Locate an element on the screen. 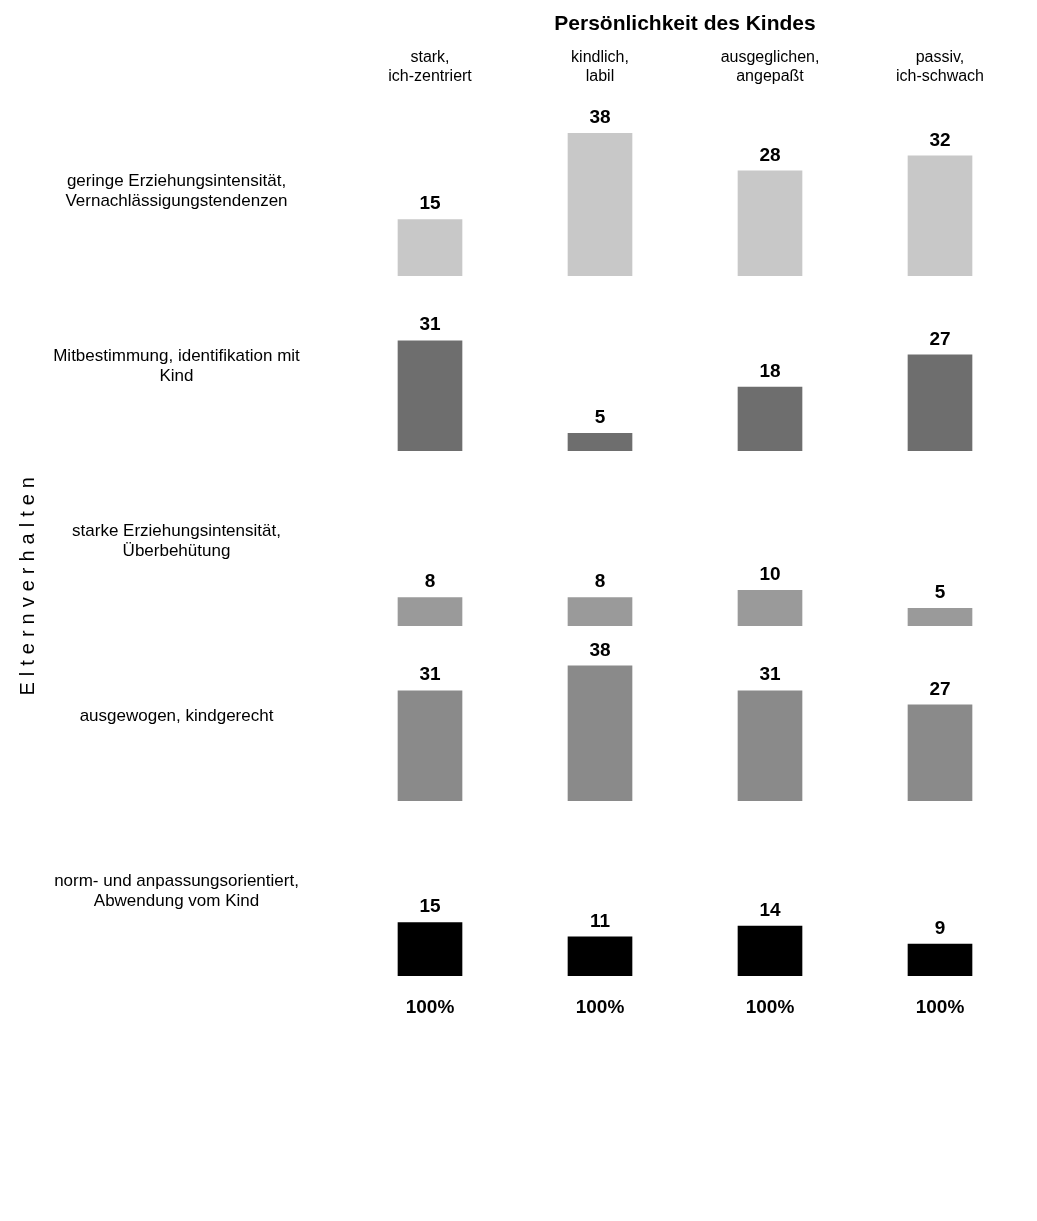 This screenshot has width=1037, height=1221. data-label: 18 is located at coordinates (770, 370).